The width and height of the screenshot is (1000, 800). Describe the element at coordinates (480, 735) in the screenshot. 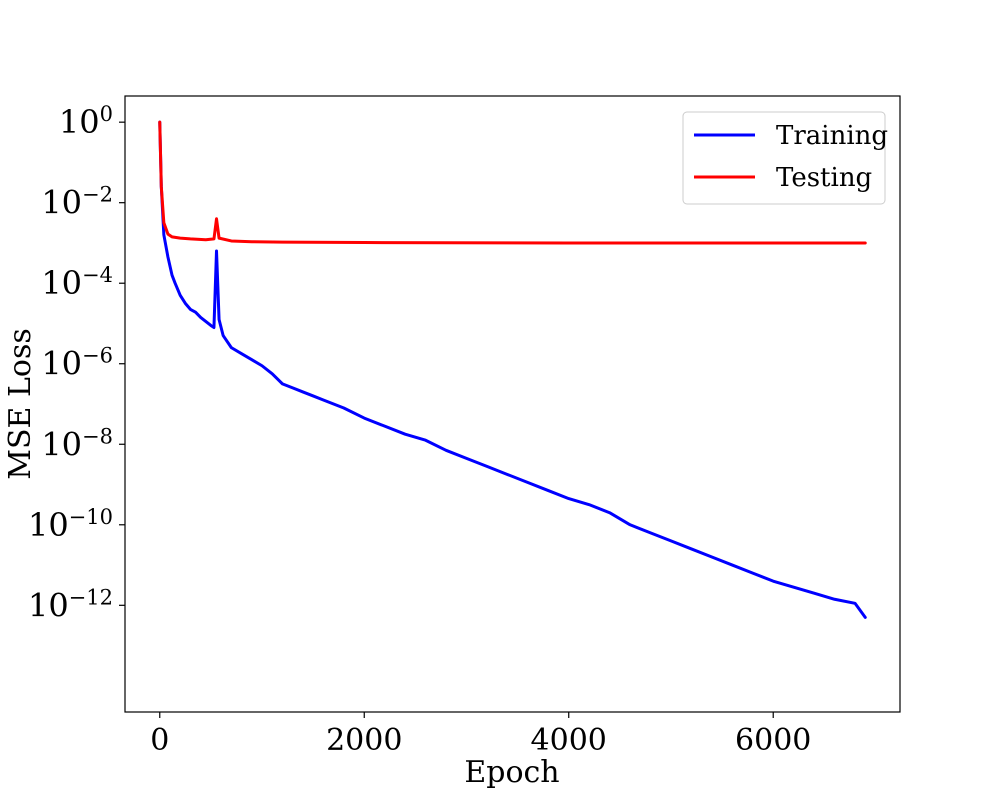

I see `x-axis-ticks: 0 2000 4000 6000` at that location.